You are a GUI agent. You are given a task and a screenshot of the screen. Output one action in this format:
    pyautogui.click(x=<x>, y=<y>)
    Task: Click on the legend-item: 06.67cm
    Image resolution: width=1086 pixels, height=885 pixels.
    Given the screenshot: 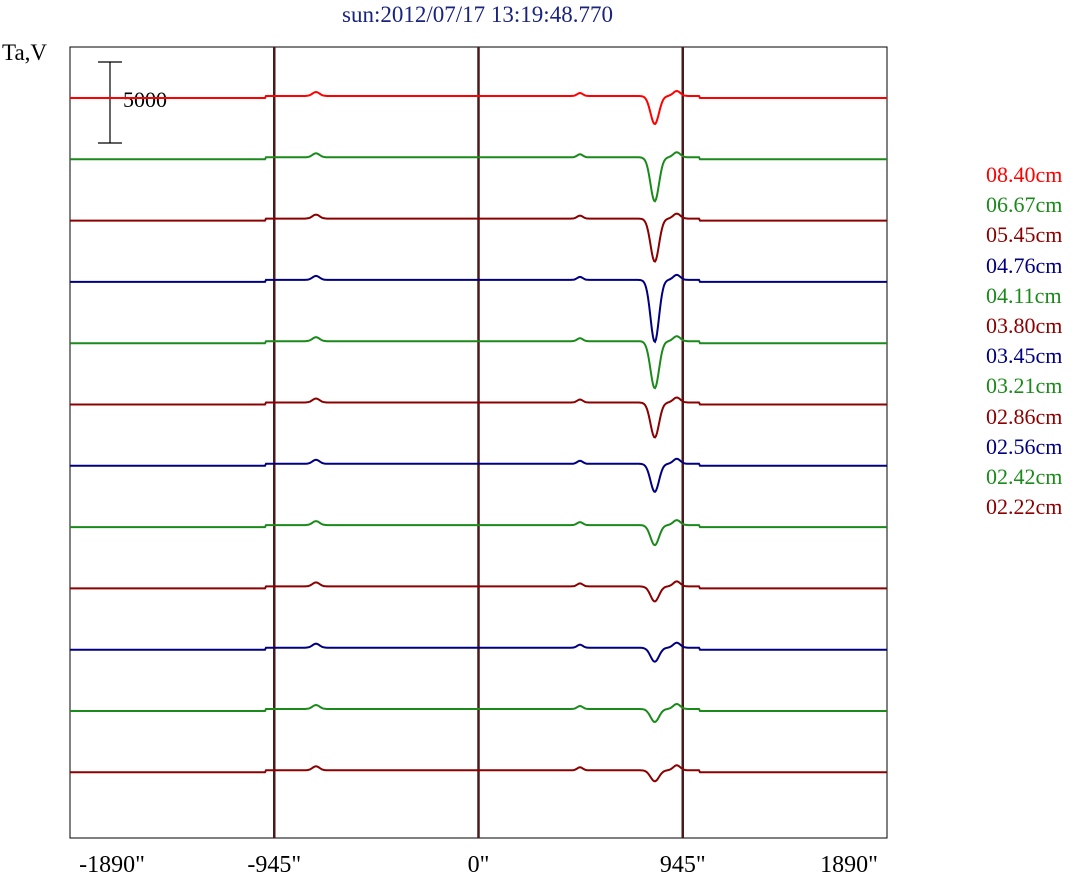 What is the action you would take?
    pyautogui.click(x=1024, y=205)
    